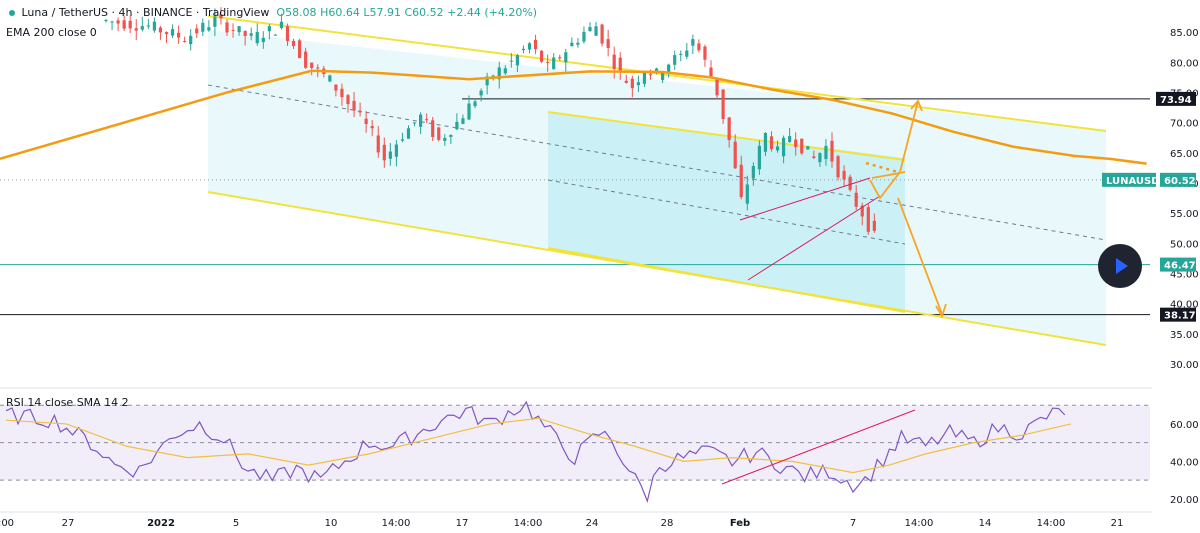  I want to click on price-label-last: 60.52, so click(1180, 181).